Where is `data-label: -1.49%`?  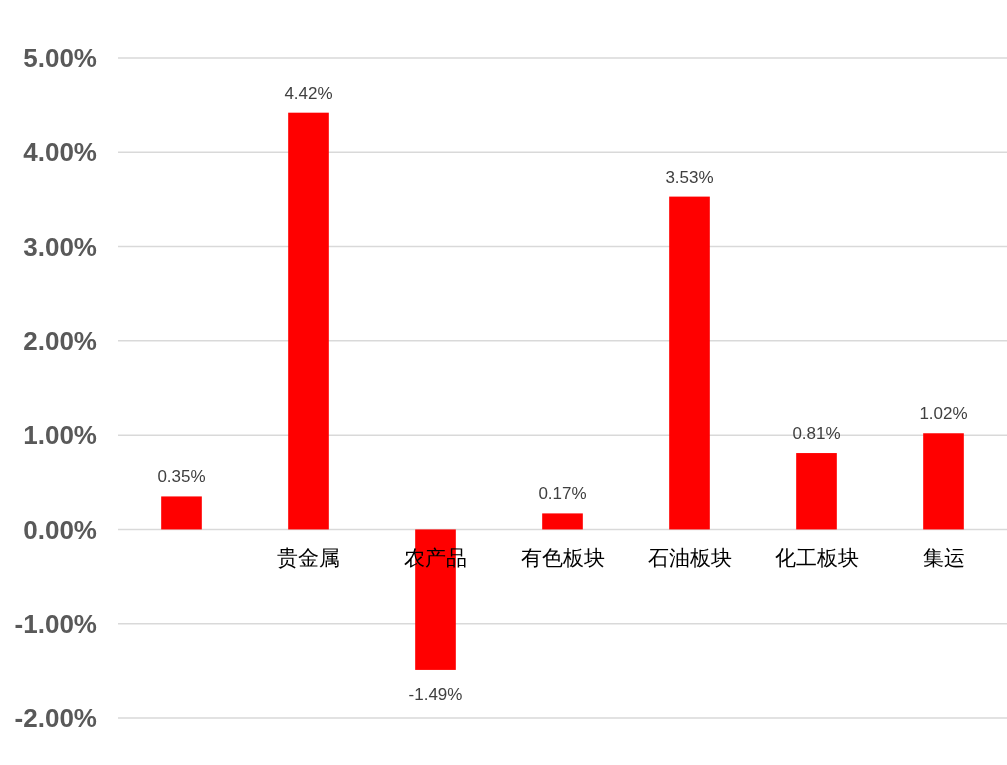
data-label: -1.49% is located at coordinates (435, 694).